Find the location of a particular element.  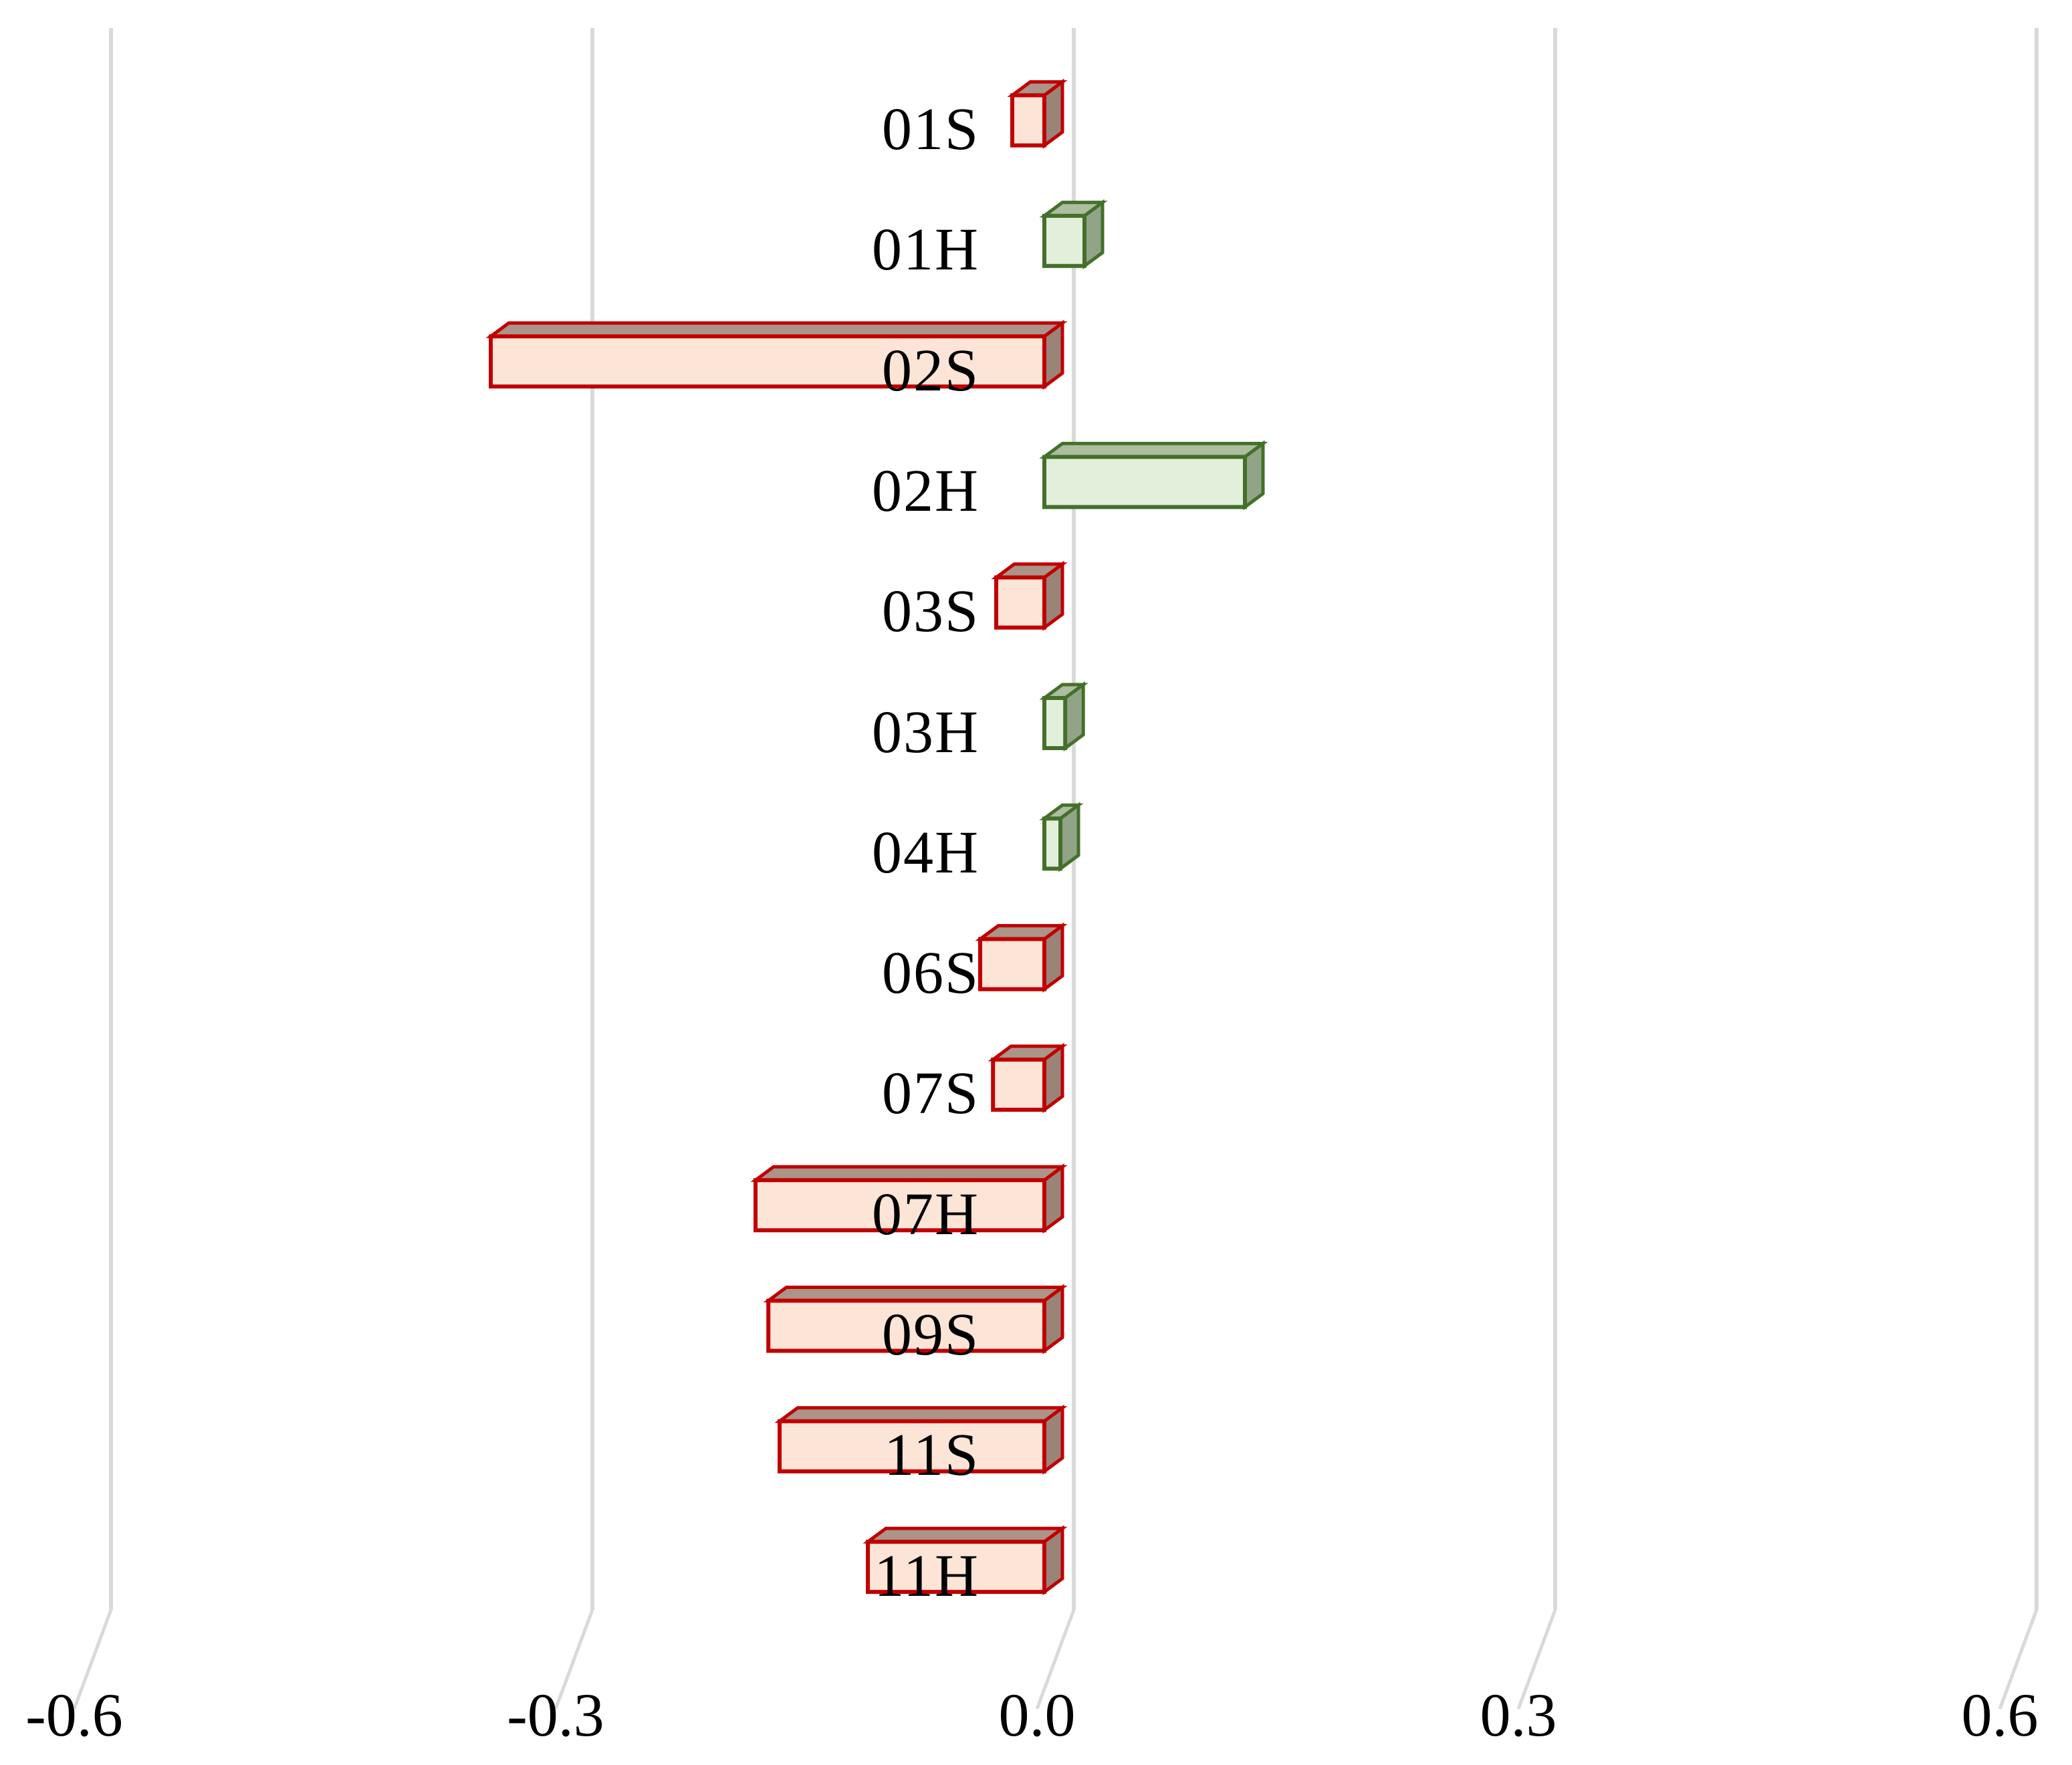

category-label: 02S is located at coordinates (930, 370).